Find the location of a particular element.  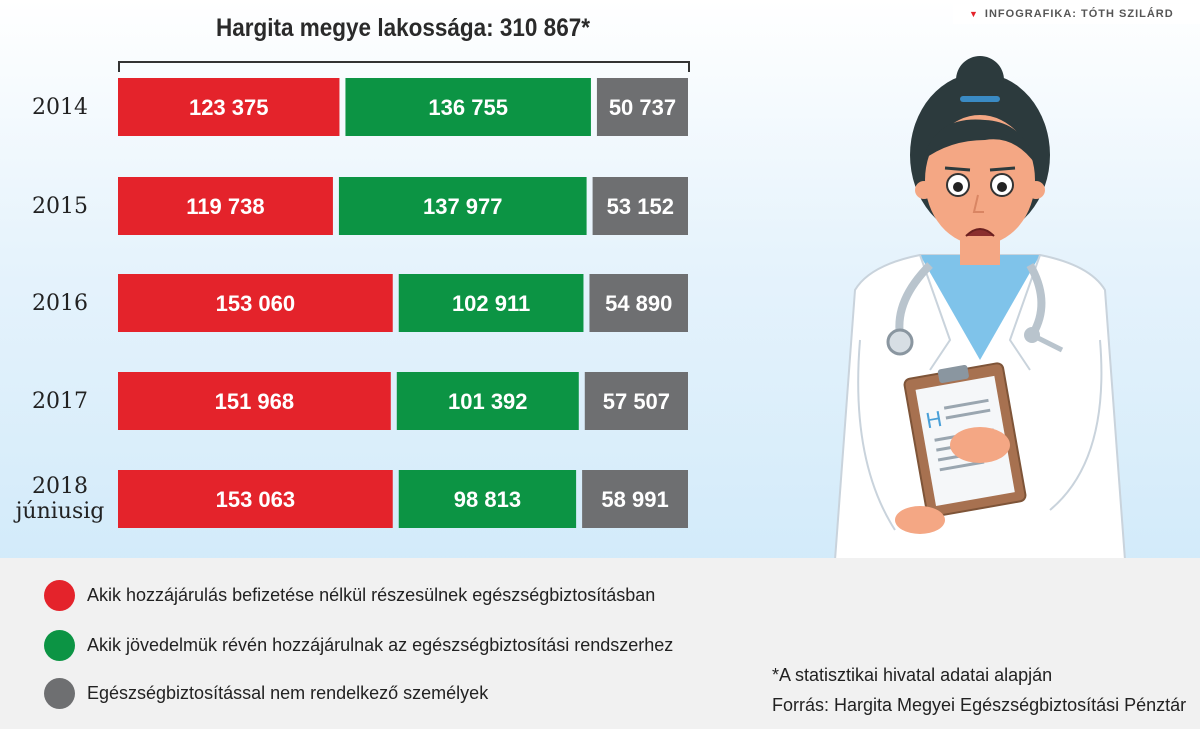

svg-text: H is located at coordinates (934, 419).